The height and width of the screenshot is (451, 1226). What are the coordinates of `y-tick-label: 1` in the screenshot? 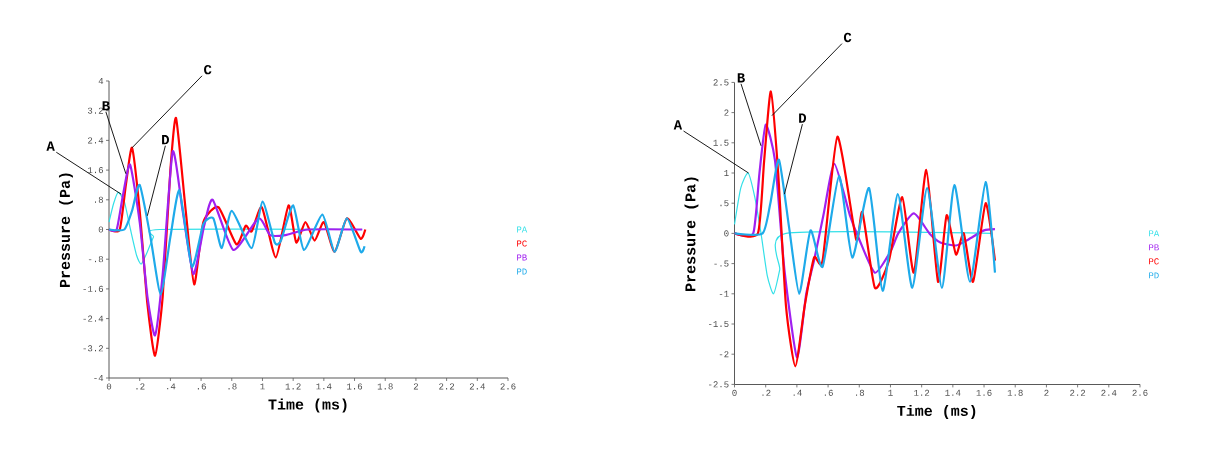 It's located at (726, 173).